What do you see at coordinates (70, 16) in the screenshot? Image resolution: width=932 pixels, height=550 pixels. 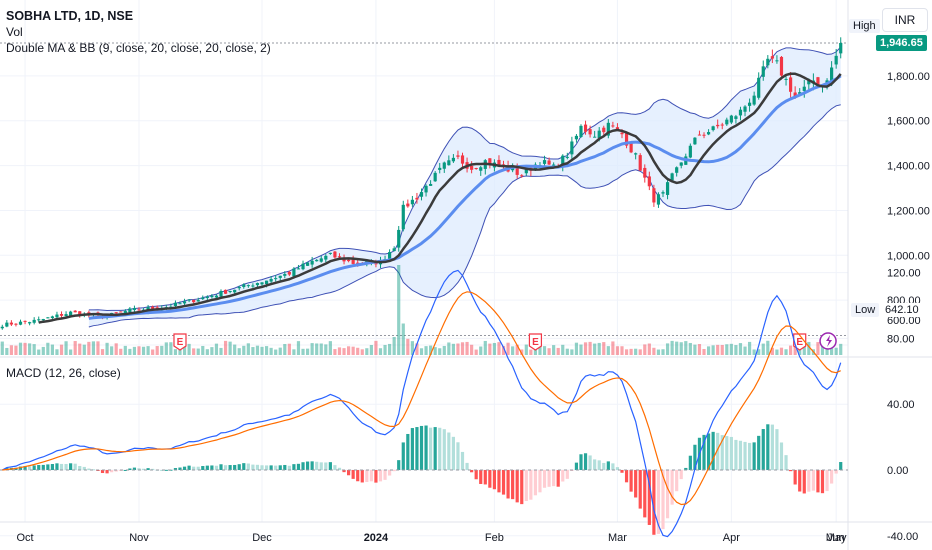 I see `symbol-title: SOBHA LTD, 1D, NSE` at bounding box center [70, 16].